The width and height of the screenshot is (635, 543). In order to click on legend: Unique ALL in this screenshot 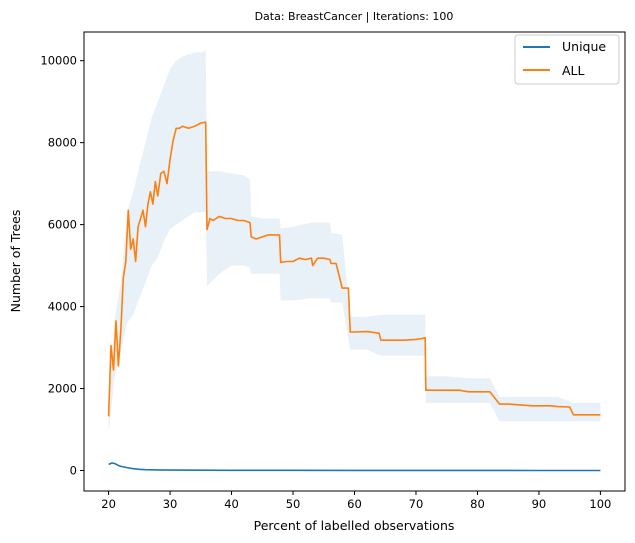, I will do `click(567, 59)`.